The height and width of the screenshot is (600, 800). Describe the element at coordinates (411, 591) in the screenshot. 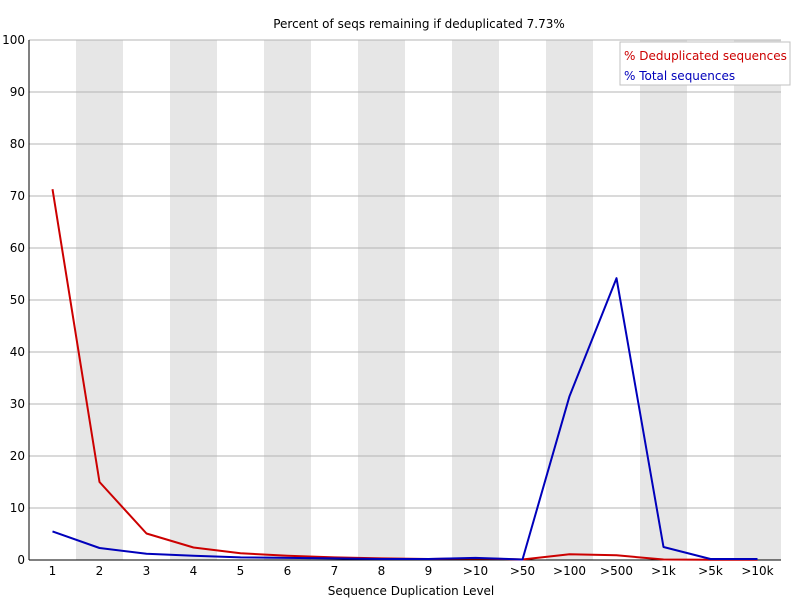

I see `x-axis-label: Sequence Duplication Level` at that location.